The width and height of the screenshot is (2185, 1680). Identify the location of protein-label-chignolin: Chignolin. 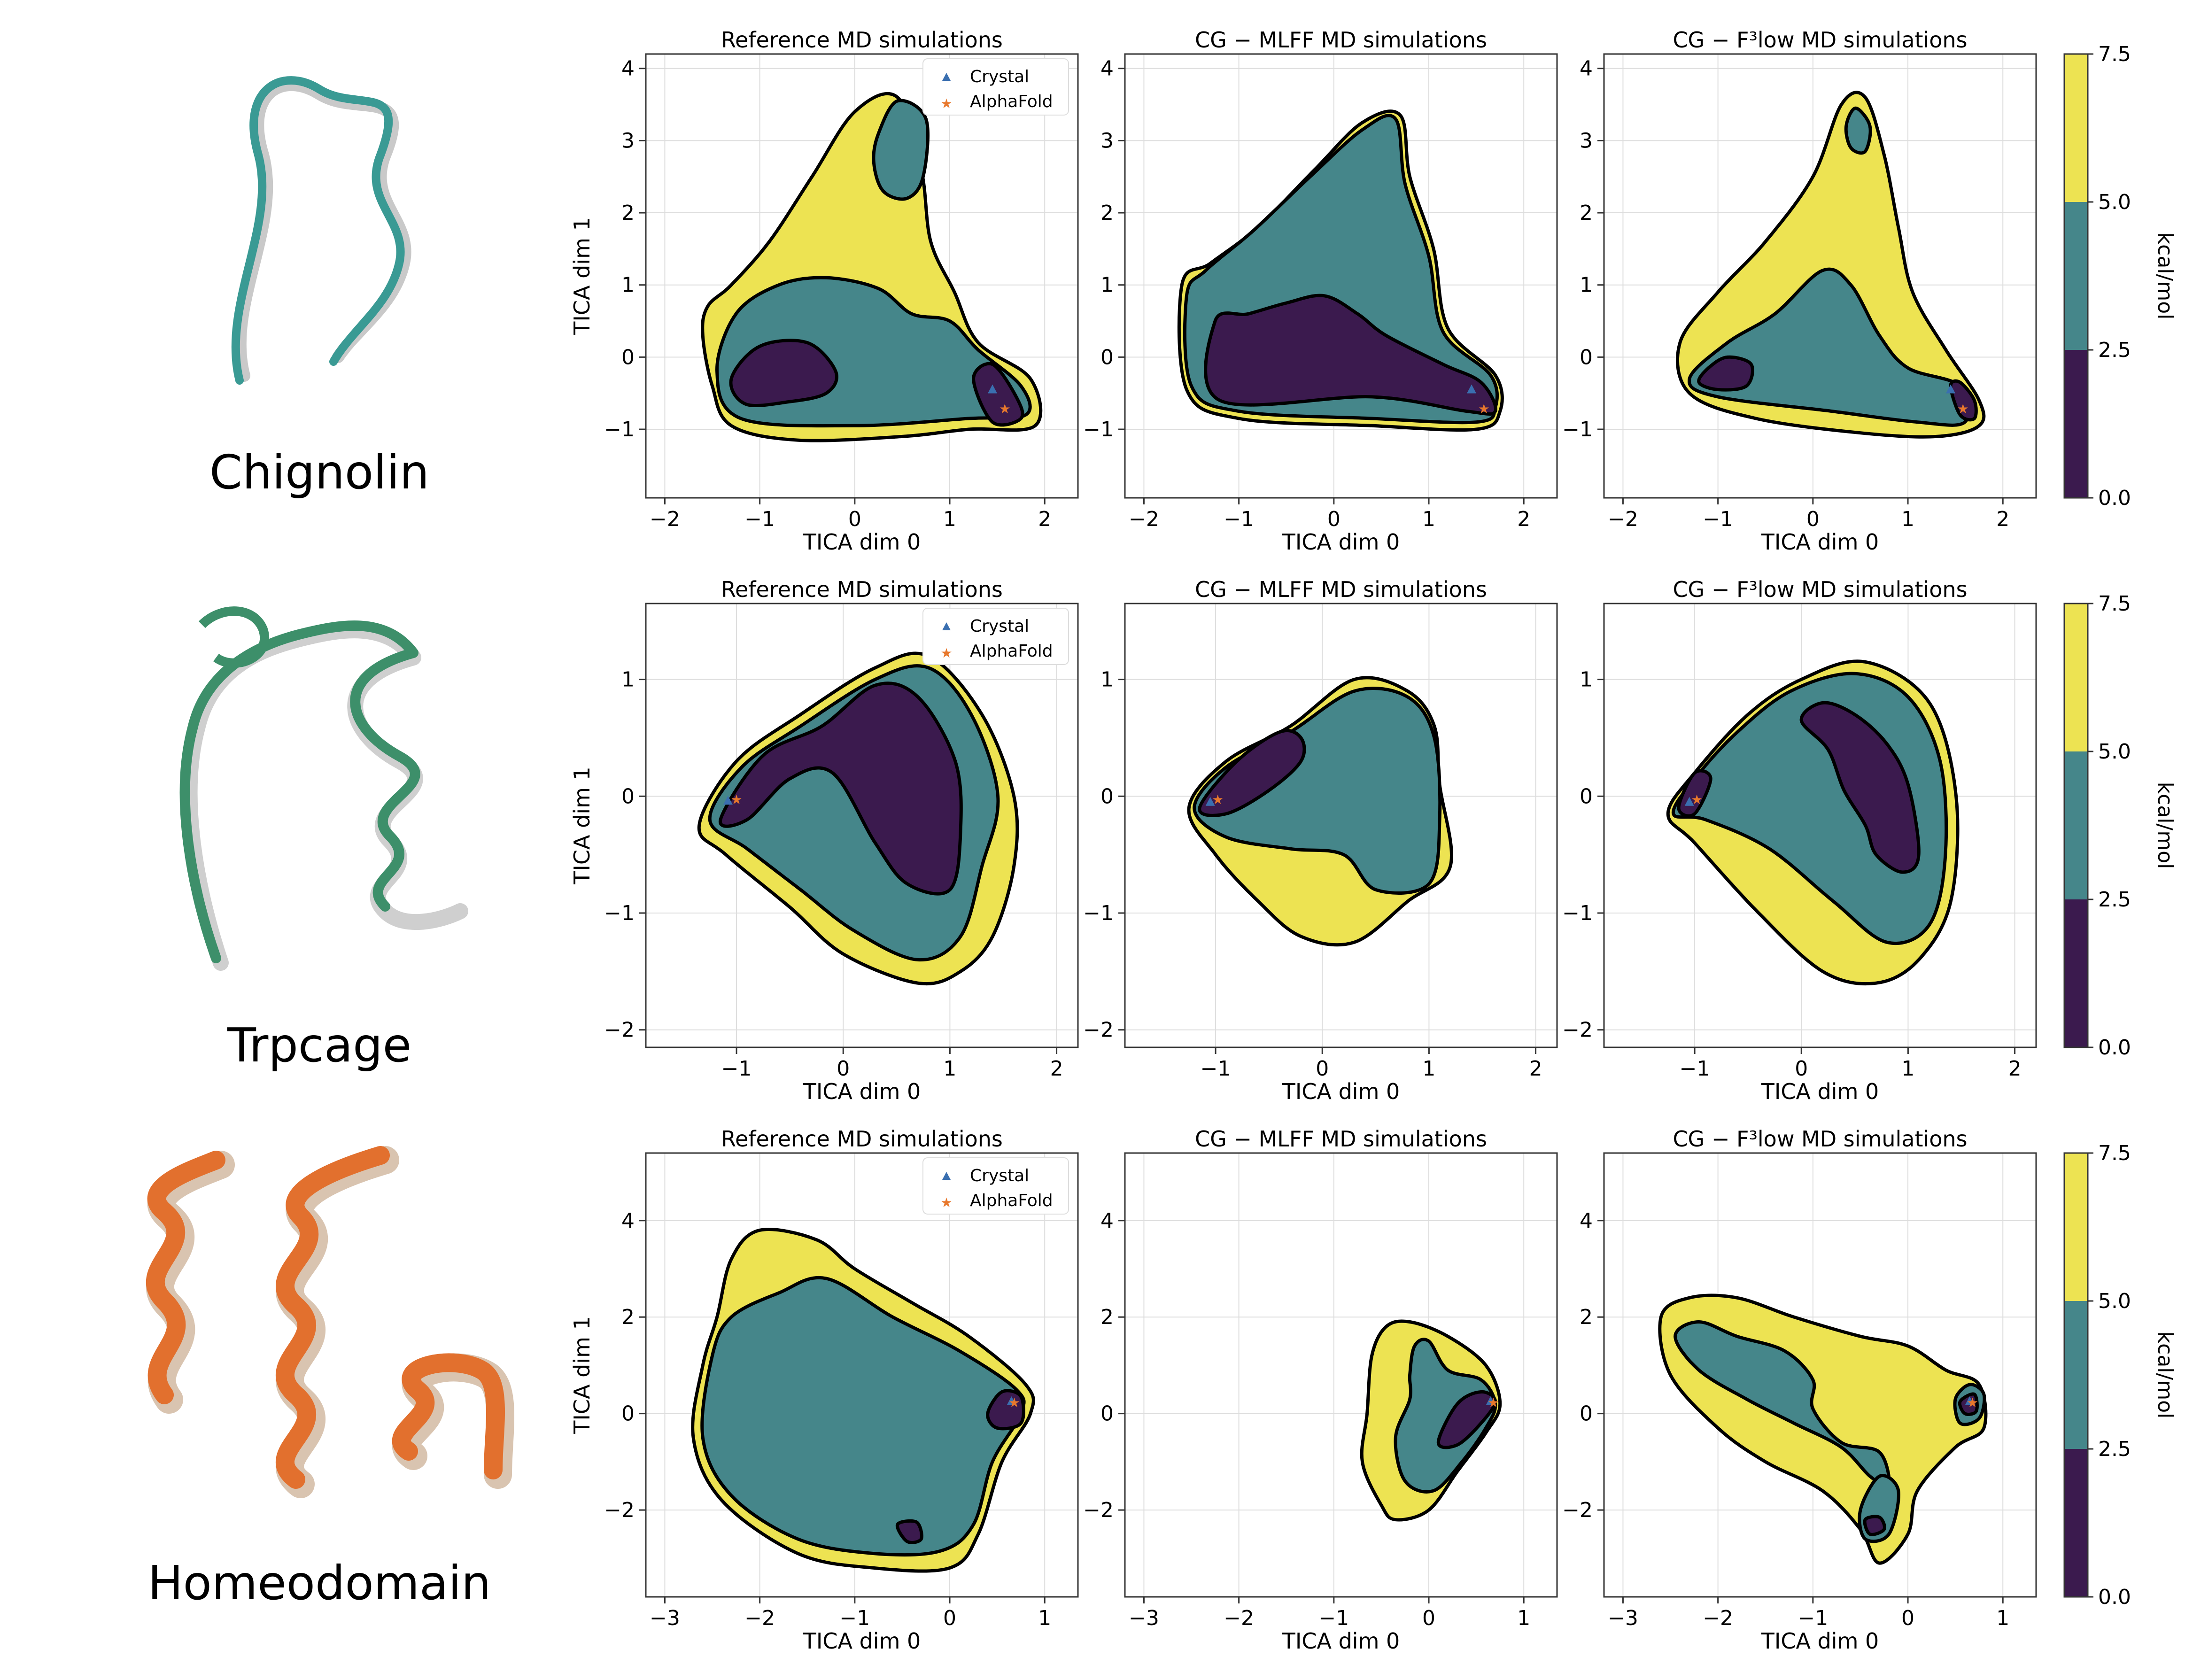
(319, 472).